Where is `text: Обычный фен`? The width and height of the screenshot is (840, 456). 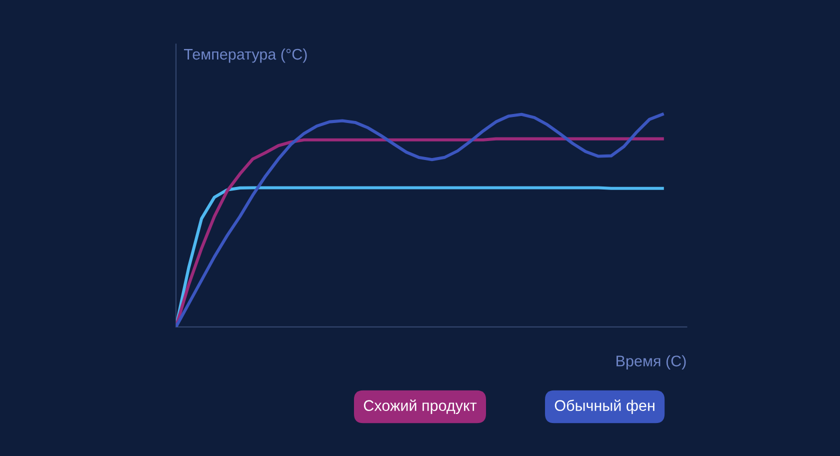 text: Обычный фен is located at coordinates (604, 406).